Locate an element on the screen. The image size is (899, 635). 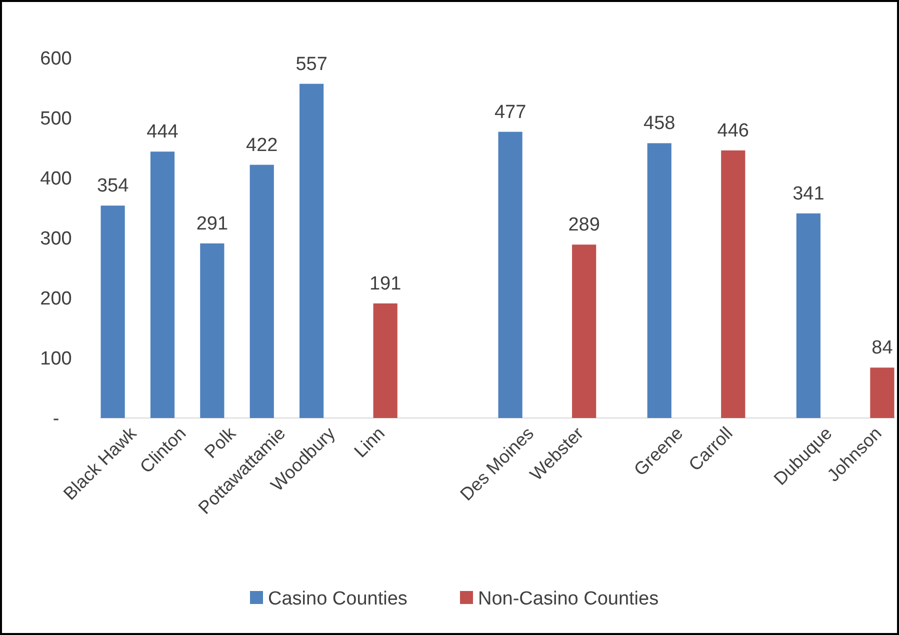
data-label: 477 is located at coordinates (510, 112).